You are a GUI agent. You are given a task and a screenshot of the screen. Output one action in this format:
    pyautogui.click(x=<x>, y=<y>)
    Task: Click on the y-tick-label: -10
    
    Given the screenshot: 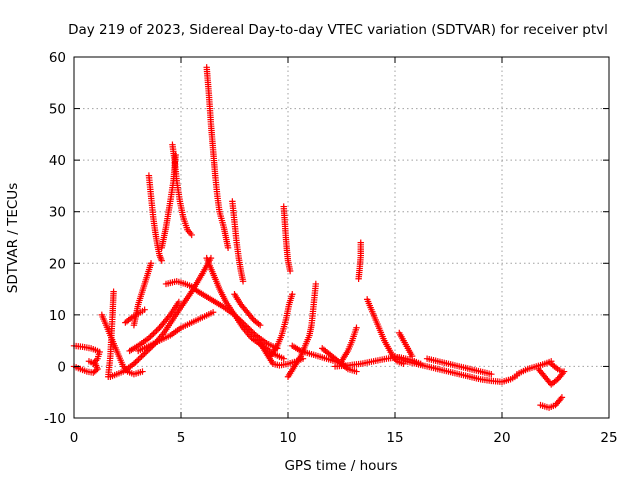 What is the action you would take?
    pyautogui.click(x=55, y=419)
    